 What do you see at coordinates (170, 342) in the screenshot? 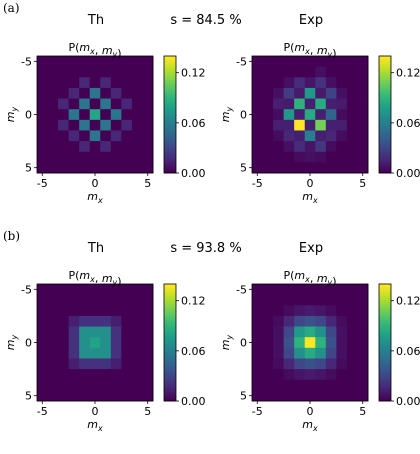
I see `colorbar-frame` at bounding box center [170, 342].